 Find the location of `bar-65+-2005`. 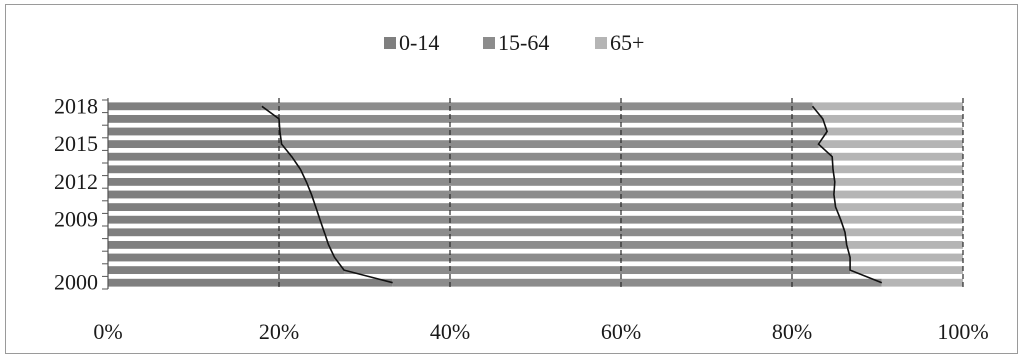

bar-65+-2005 is located at coordinates (906, 270).